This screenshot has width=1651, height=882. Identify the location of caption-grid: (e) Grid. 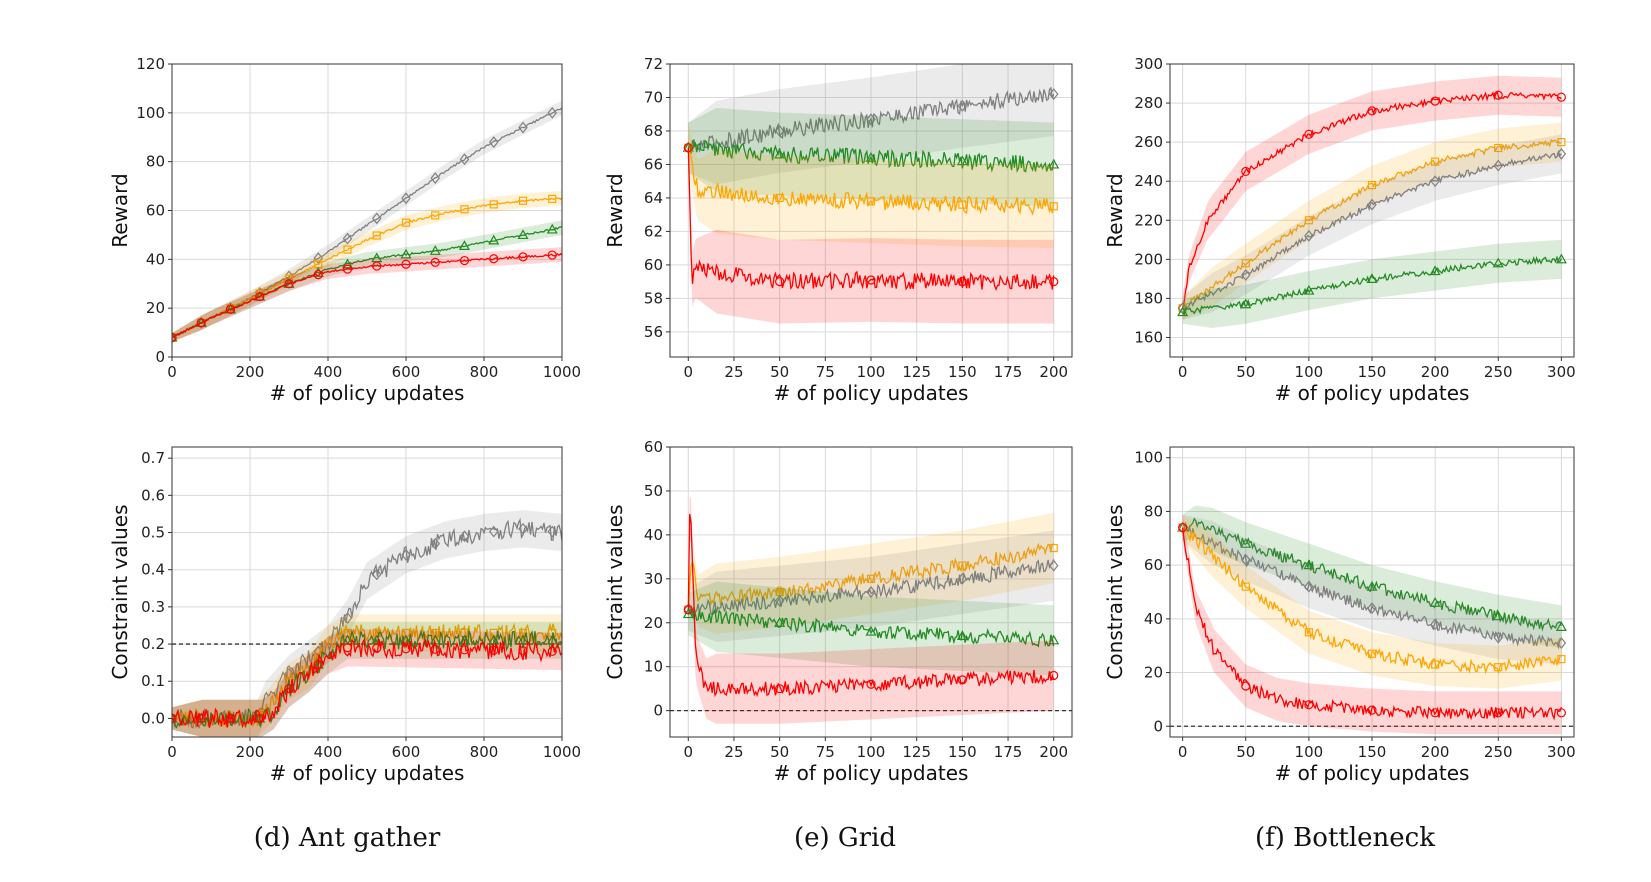
(845, 838).